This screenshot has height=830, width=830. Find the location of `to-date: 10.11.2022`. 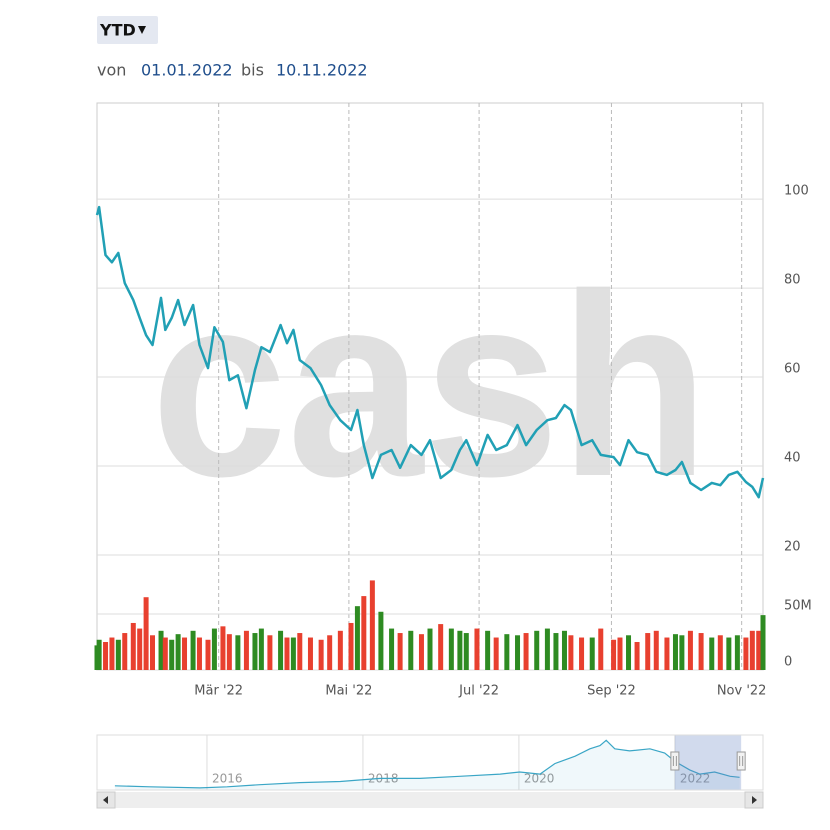

to-date: 10.11.2022 is located at coordinates (322, 70).